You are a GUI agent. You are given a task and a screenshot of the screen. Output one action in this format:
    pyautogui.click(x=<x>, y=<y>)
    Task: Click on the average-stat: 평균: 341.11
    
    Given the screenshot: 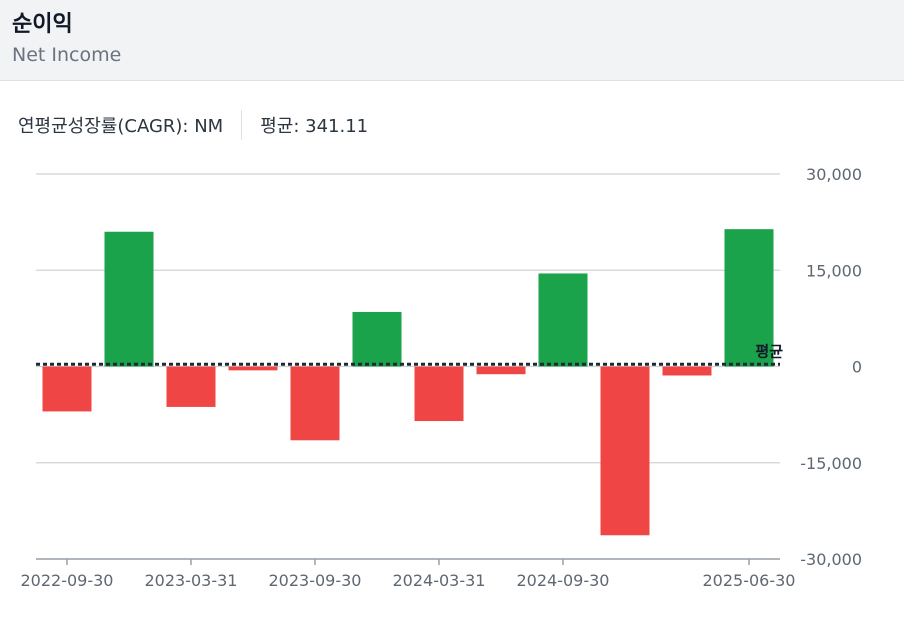 What is the action you would take?
    pyautogui.click(x=314, y=126)
    